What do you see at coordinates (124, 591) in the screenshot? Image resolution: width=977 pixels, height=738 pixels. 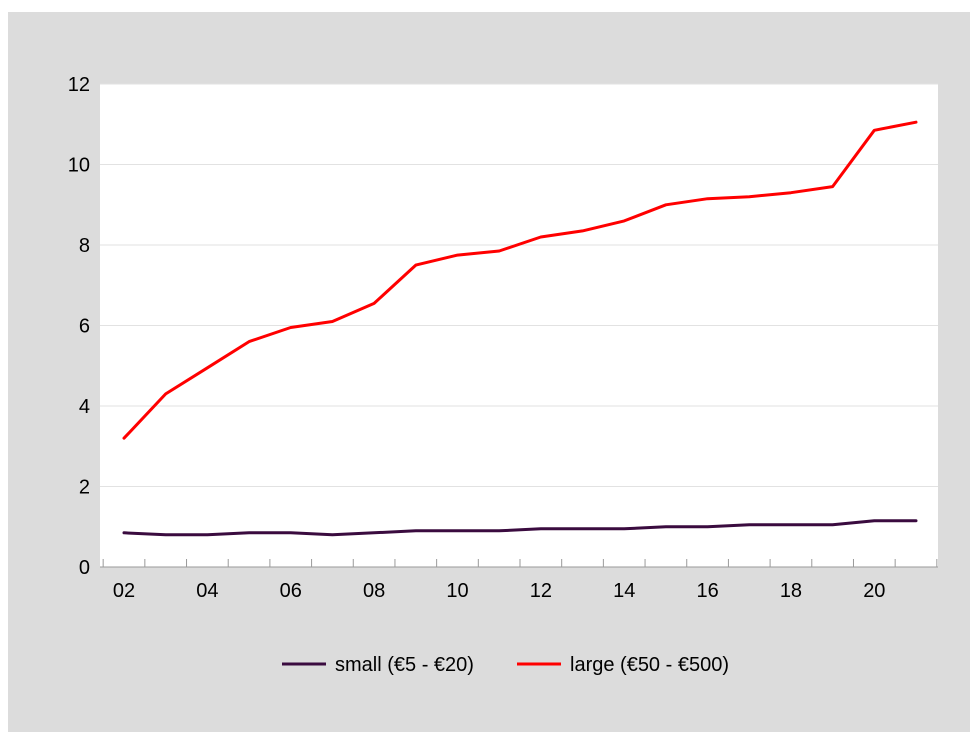 I see `x-tick-label: 02` at bounding box center [124, 591].